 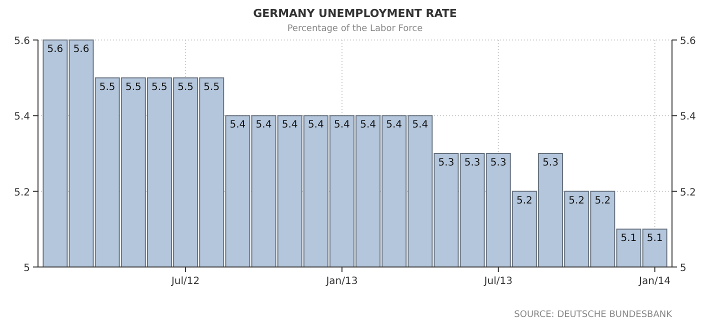 I want to click on x-tick-label: Jul/12, so click(x=185, y=281).